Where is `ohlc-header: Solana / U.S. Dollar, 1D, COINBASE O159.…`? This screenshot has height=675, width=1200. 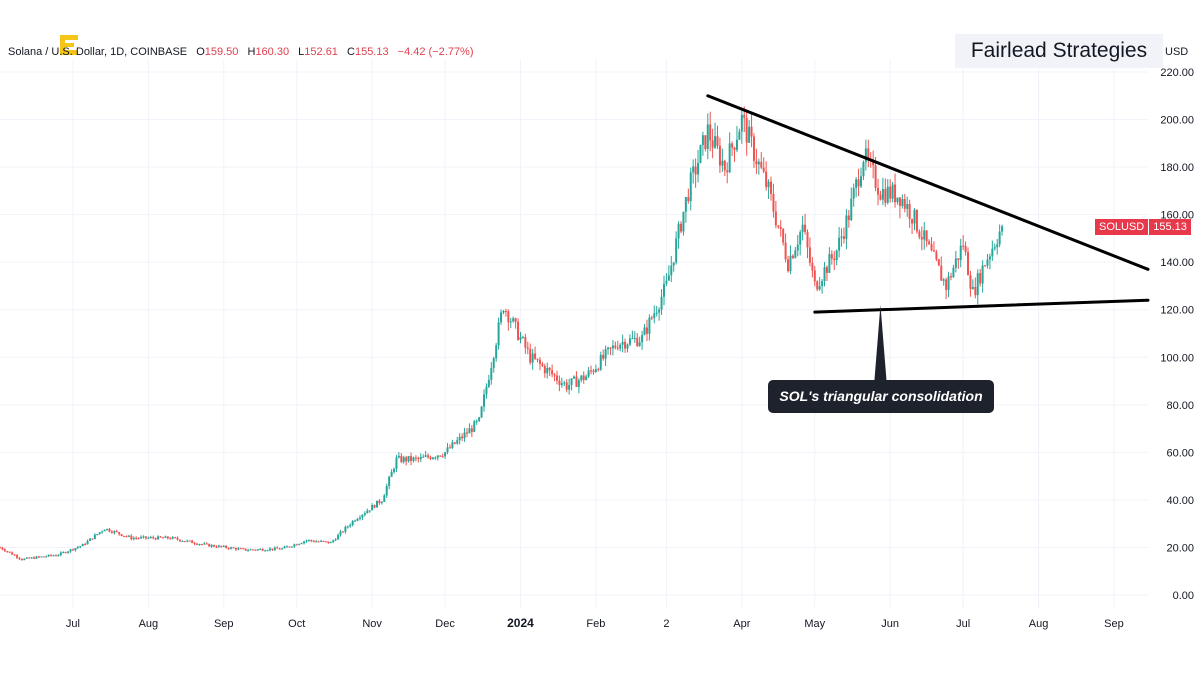 ohlc-header: Solana / U.S. Dollar, 1D, COINBASE O159.… is located at coordinates (244, 52).